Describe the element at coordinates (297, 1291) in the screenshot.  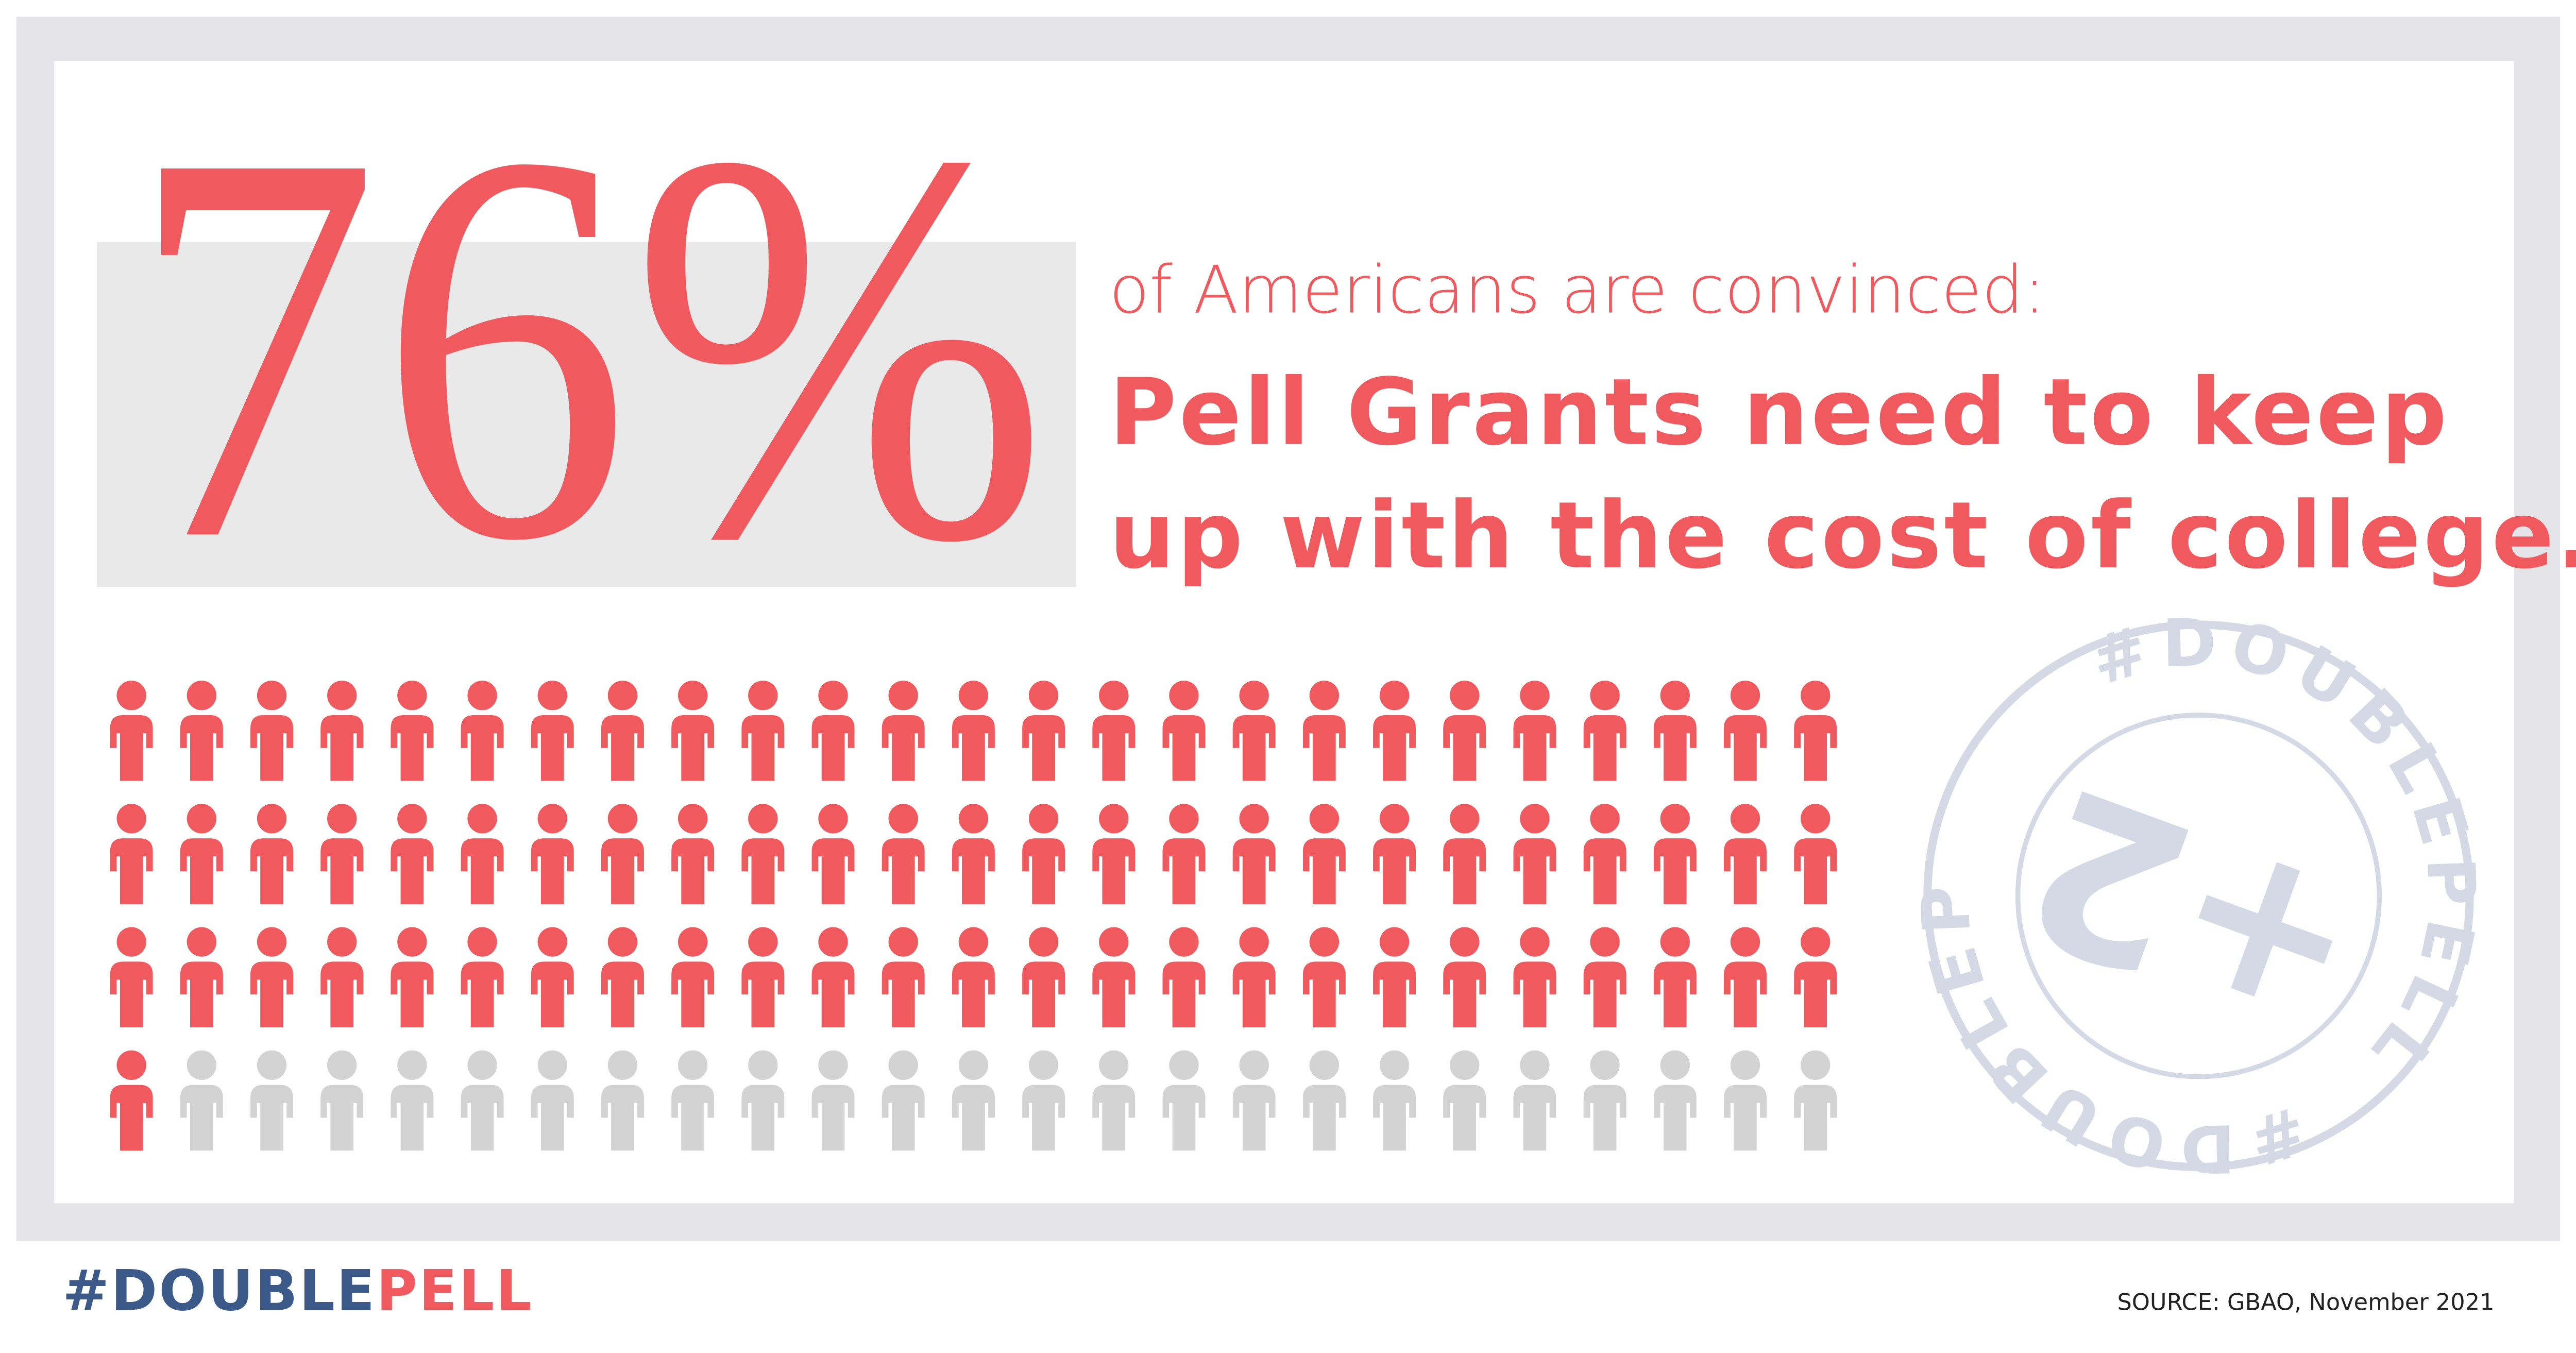
I see `footer-hashtag: #DOUBLEPELL` at that location.